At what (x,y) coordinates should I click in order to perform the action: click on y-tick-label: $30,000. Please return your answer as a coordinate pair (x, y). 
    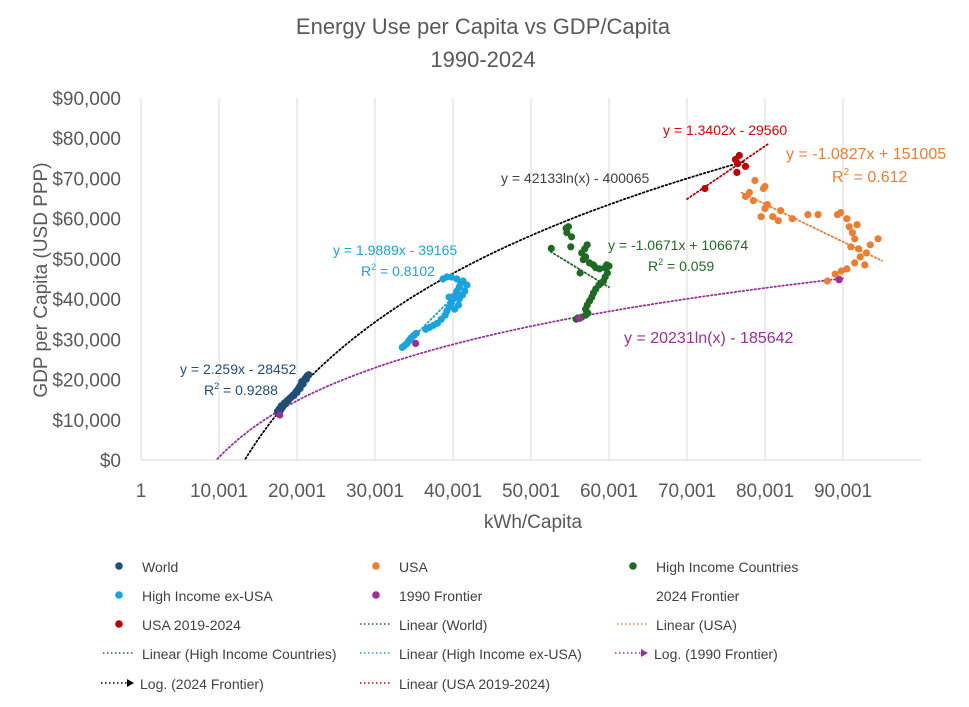
    Looking at the image, I should click on (86, 340).